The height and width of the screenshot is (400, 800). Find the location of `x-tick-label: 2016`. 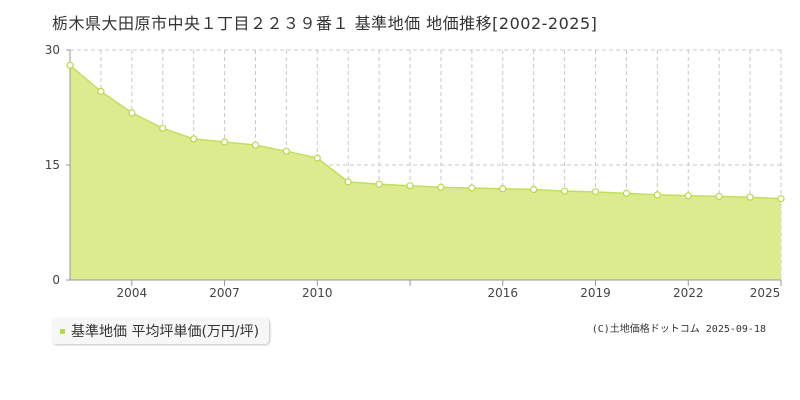

x-tick-label: 2016 is located at coordinates (503, 293).